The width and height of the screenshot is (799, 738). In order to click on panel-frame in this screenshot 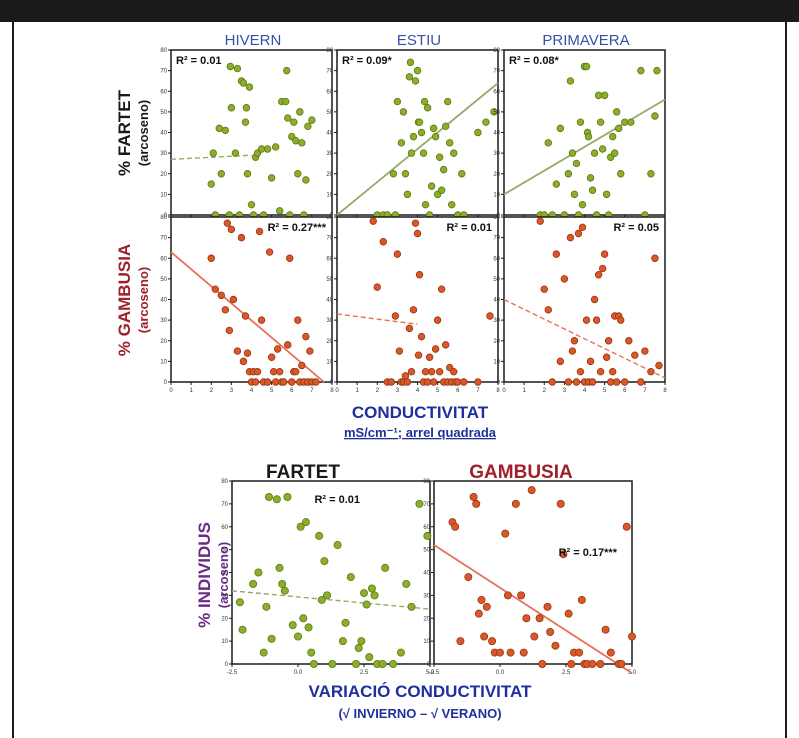, I will do `click(251, 299)`.